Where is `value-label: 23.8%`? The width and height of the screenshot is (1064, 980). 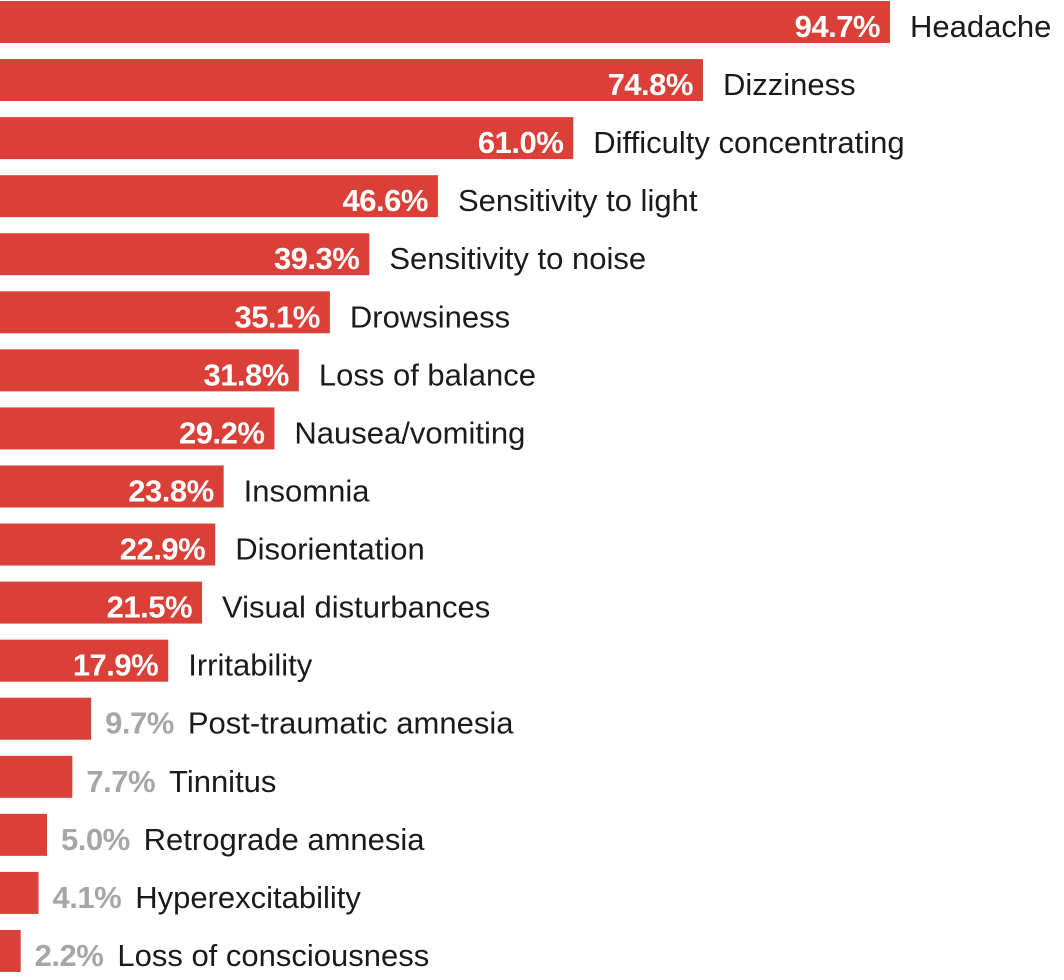 value-label: 23.8% is located at coordinates (170, 490).